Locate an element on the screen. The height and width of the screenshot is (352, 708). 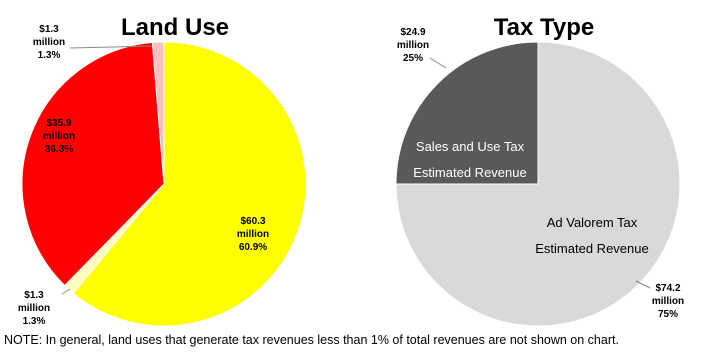
pie2-category-label-2: Sales and Use Tax Estimated Revenue is located at coordinates (469, 159).